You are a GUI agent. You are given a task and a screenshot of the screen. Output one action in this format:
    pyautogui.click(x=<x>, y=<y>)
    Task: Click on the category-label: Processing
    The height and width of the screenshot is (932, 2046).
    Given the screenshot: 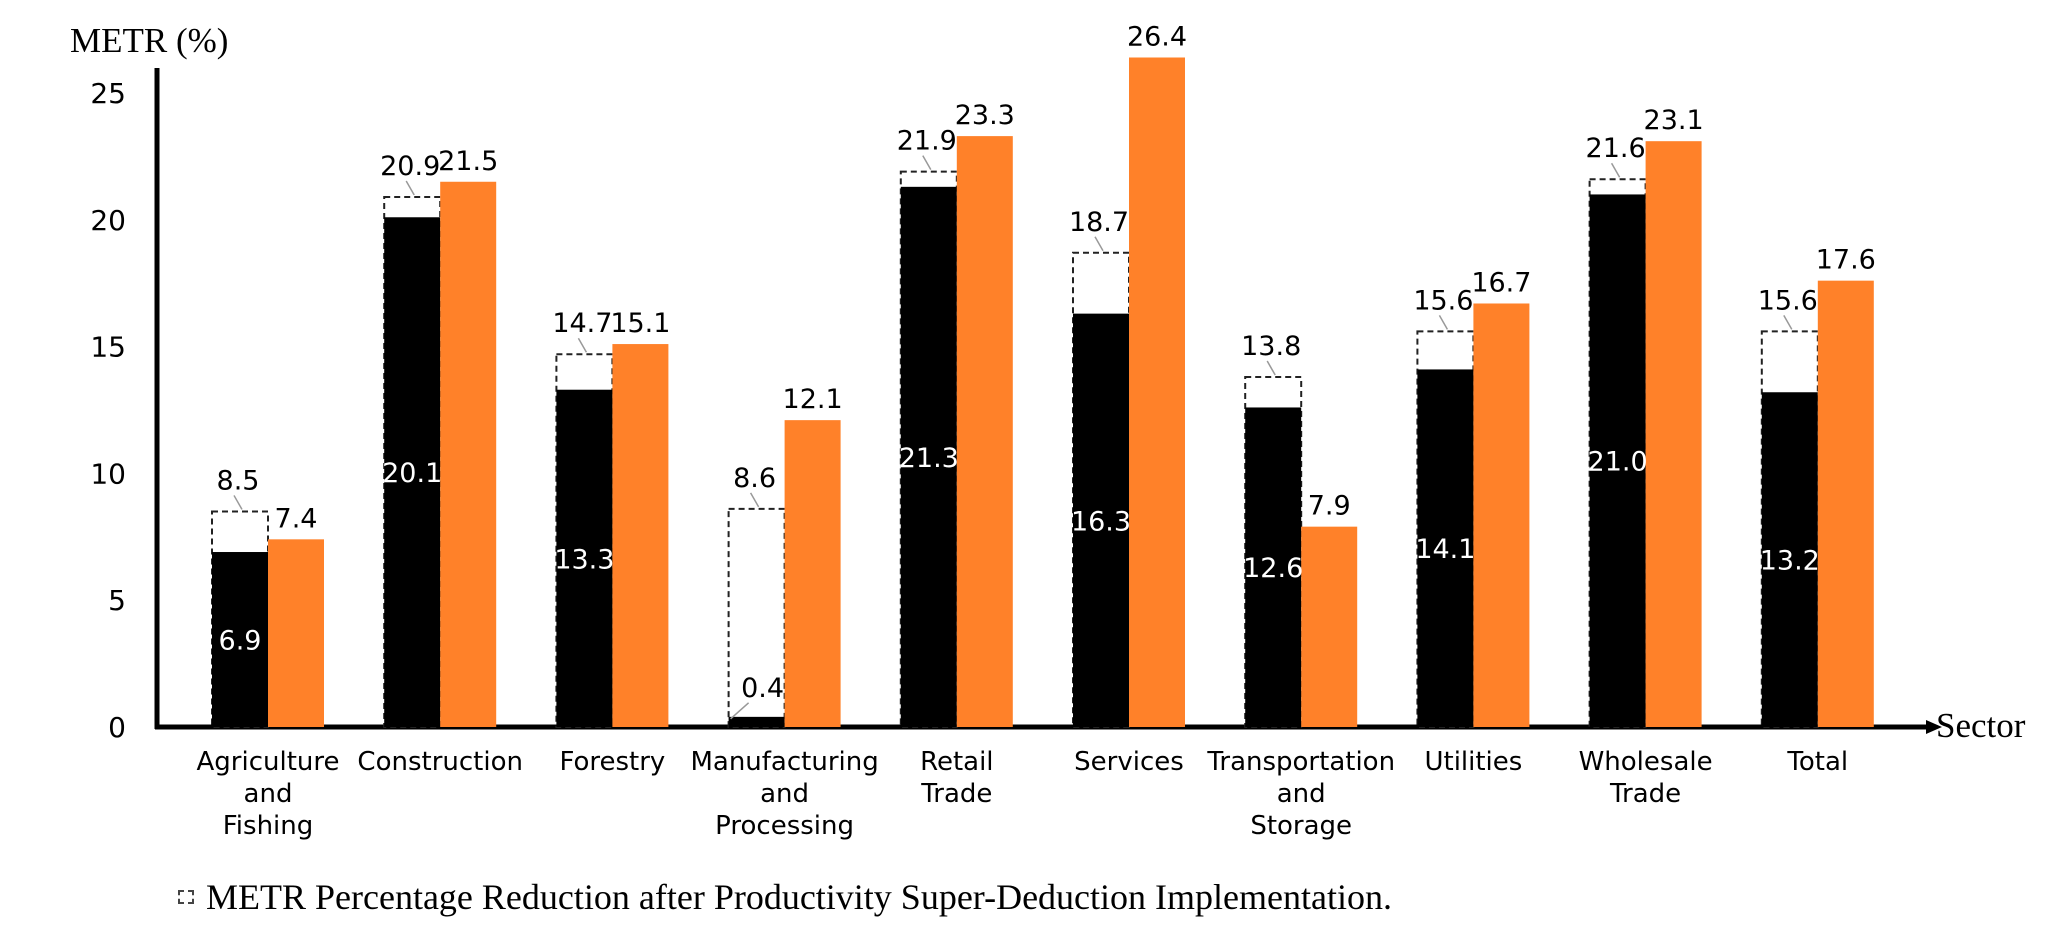 What is the action you would take?
    pyautogui.click(x=784, y=826)
    